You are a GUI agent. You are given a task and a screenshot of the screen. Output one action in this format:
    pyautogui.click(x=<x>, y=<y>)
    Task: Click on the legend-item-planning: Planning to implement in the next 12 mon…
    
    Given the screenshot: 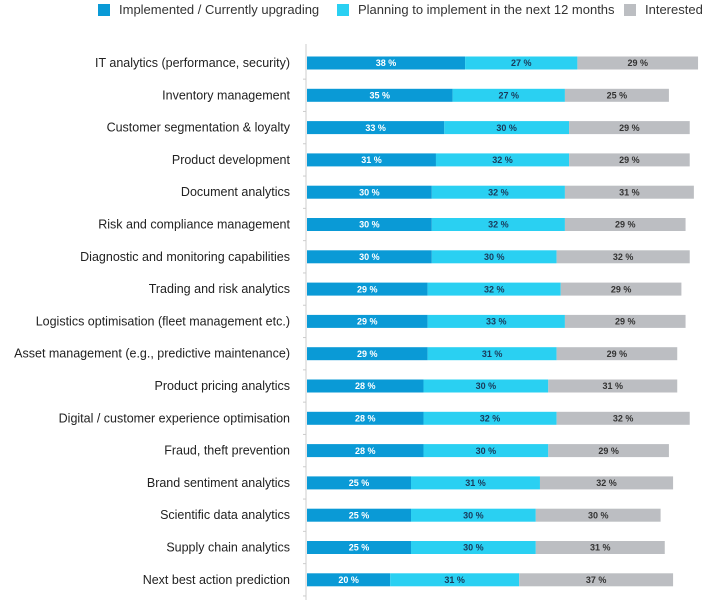 What is the action you would take?
    pyautogui.click(x=476, y=9)
    